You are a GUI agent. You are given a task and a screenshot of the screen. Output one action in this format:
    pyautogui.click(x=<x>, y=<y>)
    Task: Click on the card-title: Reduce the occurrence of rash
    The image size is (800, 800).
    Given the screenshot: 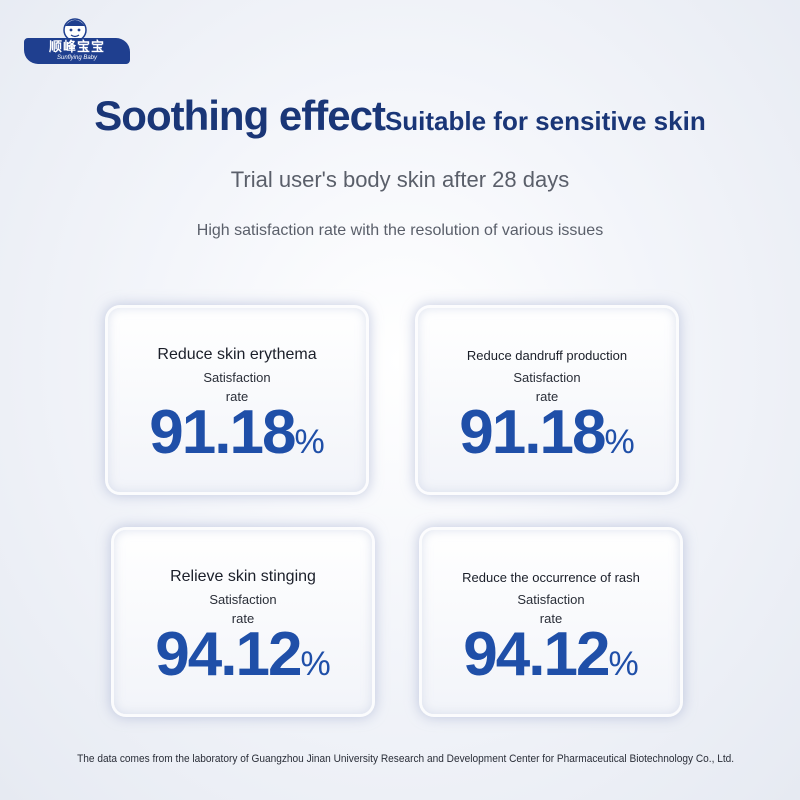 What is the action you would take?
    pyautogui.click(x=551, y=577)
    